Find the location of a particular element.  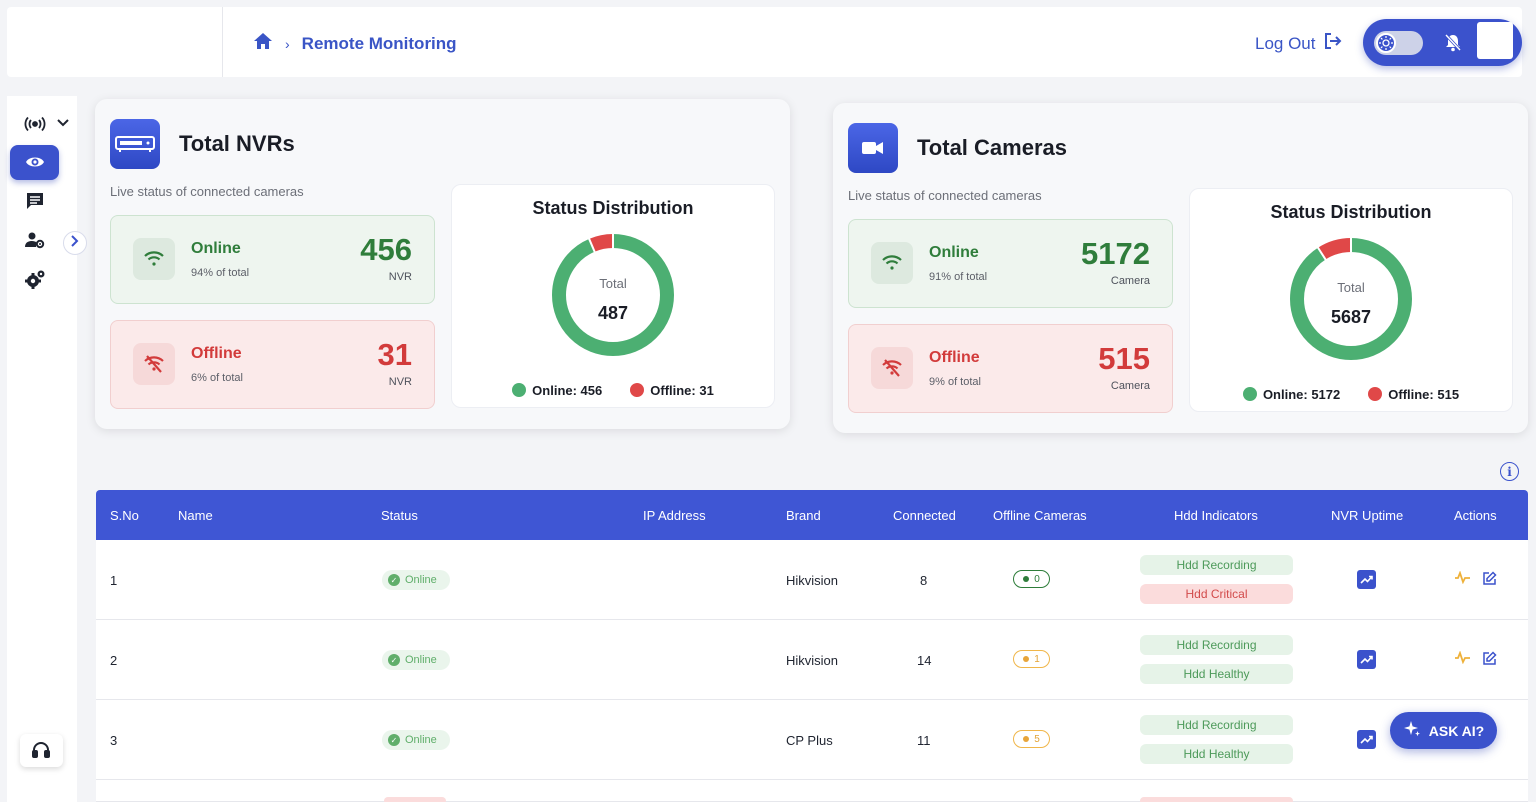

offline-count: 31 is located at coordinates (394, 354).